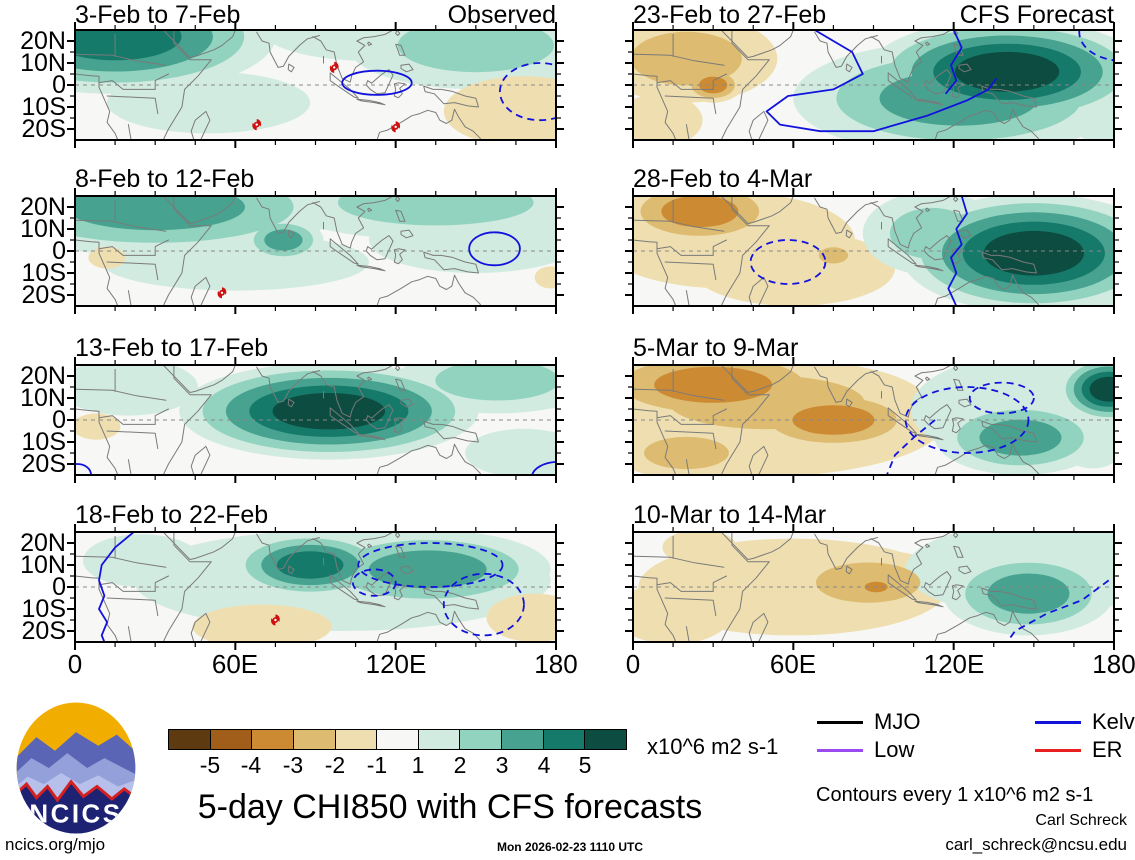  What do you see at coordinates (315, 16) in the screenshot?
I see `panel-title-row: 3-Feb to 7-Feb Observed` at bounding box center [315, 16].